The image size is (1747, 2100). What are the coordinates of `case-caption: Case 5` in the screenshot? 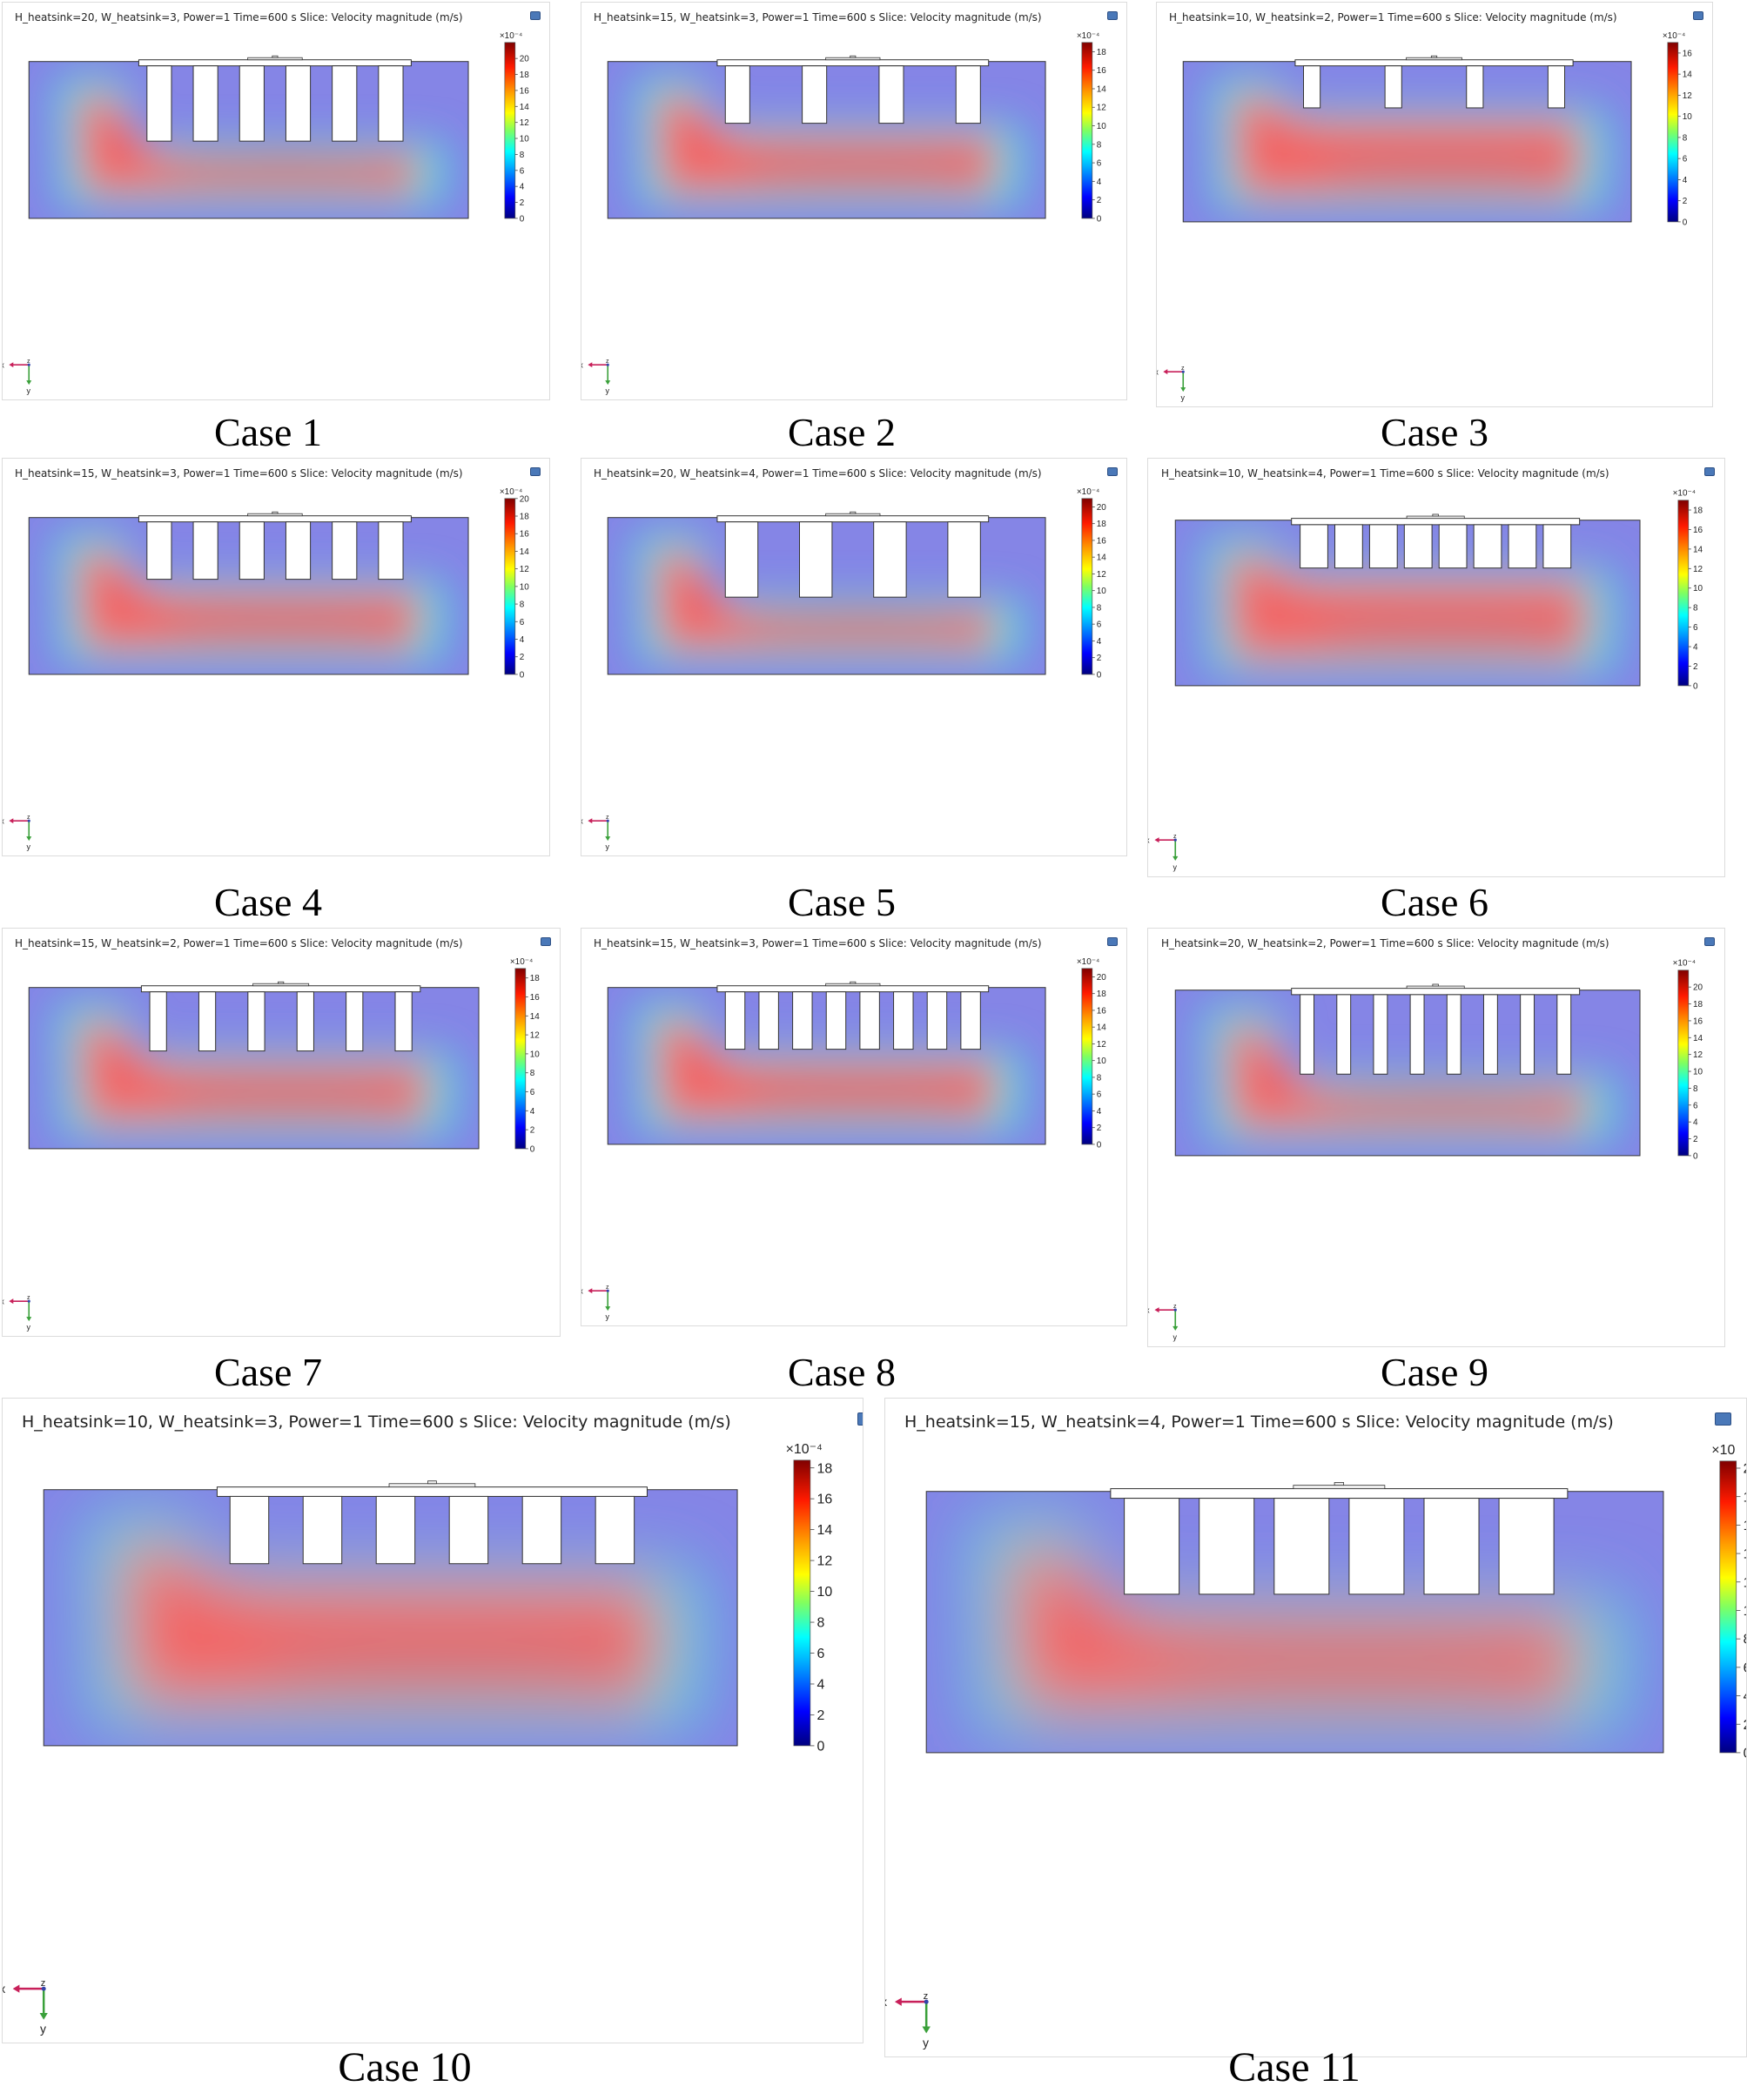 It's located at (842, 902).